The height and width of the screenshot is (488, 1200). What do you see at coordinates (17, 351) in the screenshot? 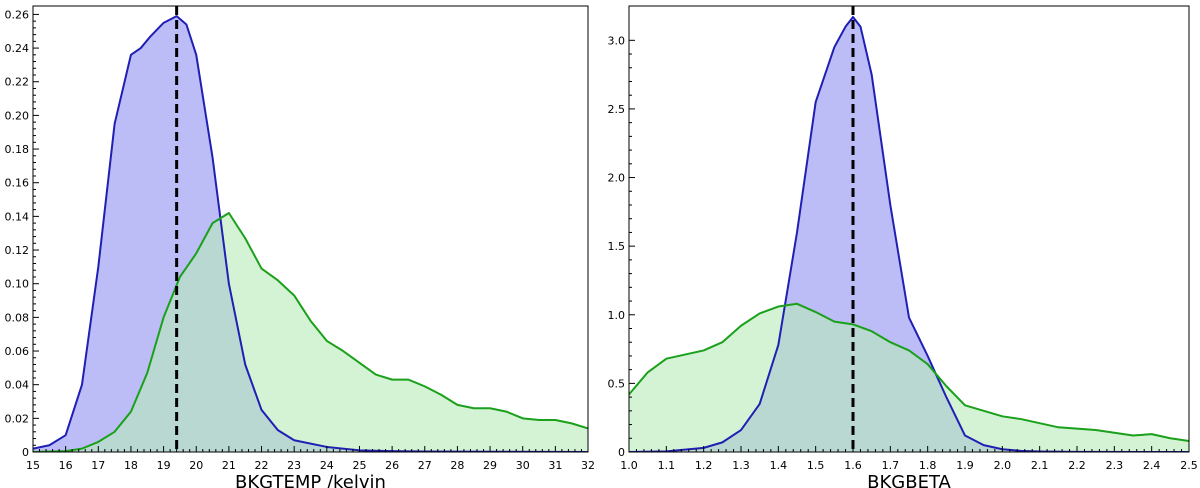
I see `y-tick-label: 0.06` at bounding box center [17, 351].